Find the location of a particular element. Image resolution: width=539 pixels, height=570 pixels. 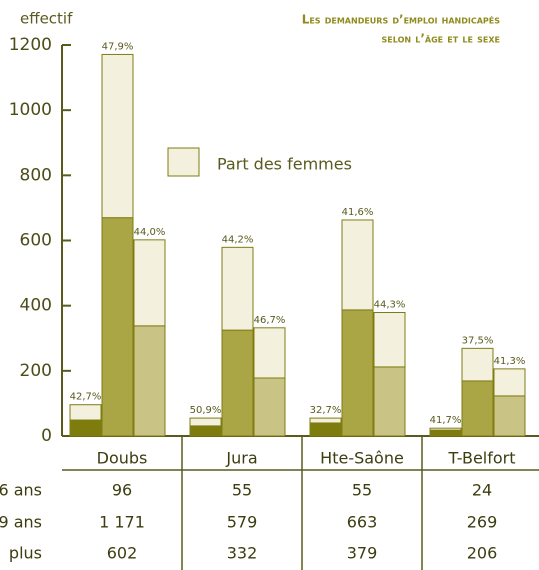

share-label: 46,7% is located at coordinates (270, 320).